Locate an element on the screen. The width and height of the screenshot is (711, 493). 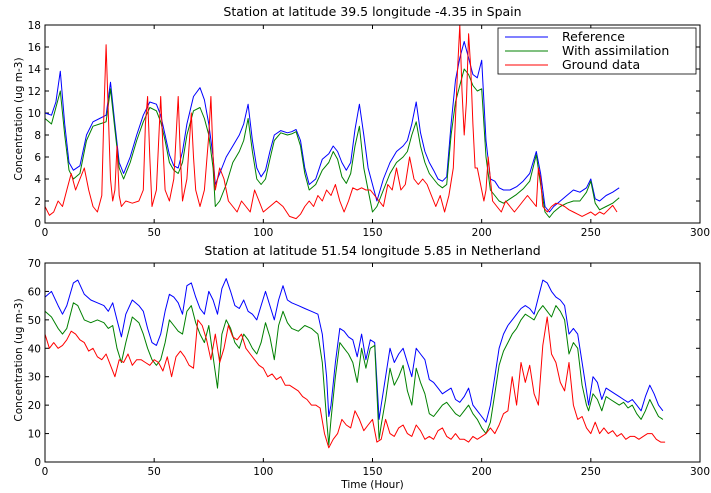
y-tick-label: 70 is located at coordinates (34, 264).